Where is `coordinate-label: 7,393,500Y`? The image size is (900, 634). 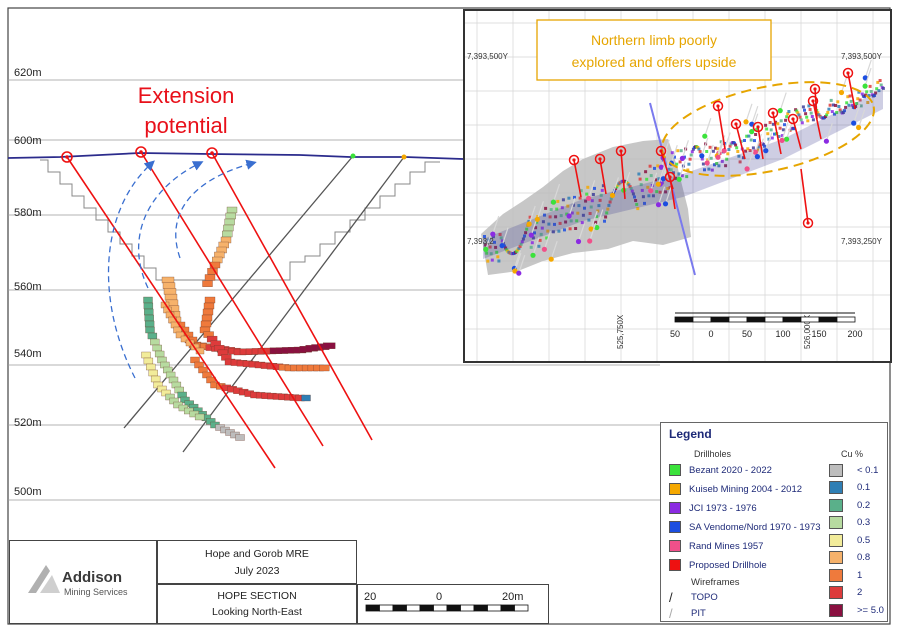 coordinate-label: 7,393,500Y is located at coordinates (862, 56).